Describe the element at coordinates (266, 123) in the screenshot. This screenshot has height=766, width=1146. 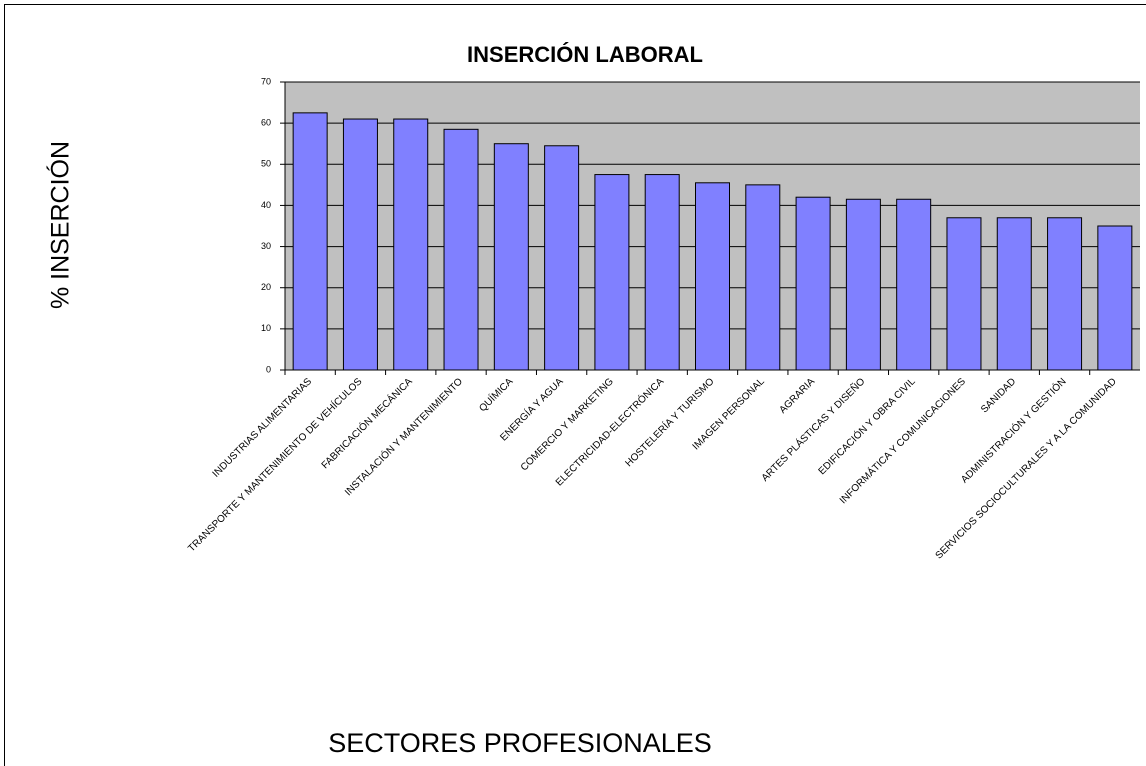
I see `y-tick-label: 60` at that location.